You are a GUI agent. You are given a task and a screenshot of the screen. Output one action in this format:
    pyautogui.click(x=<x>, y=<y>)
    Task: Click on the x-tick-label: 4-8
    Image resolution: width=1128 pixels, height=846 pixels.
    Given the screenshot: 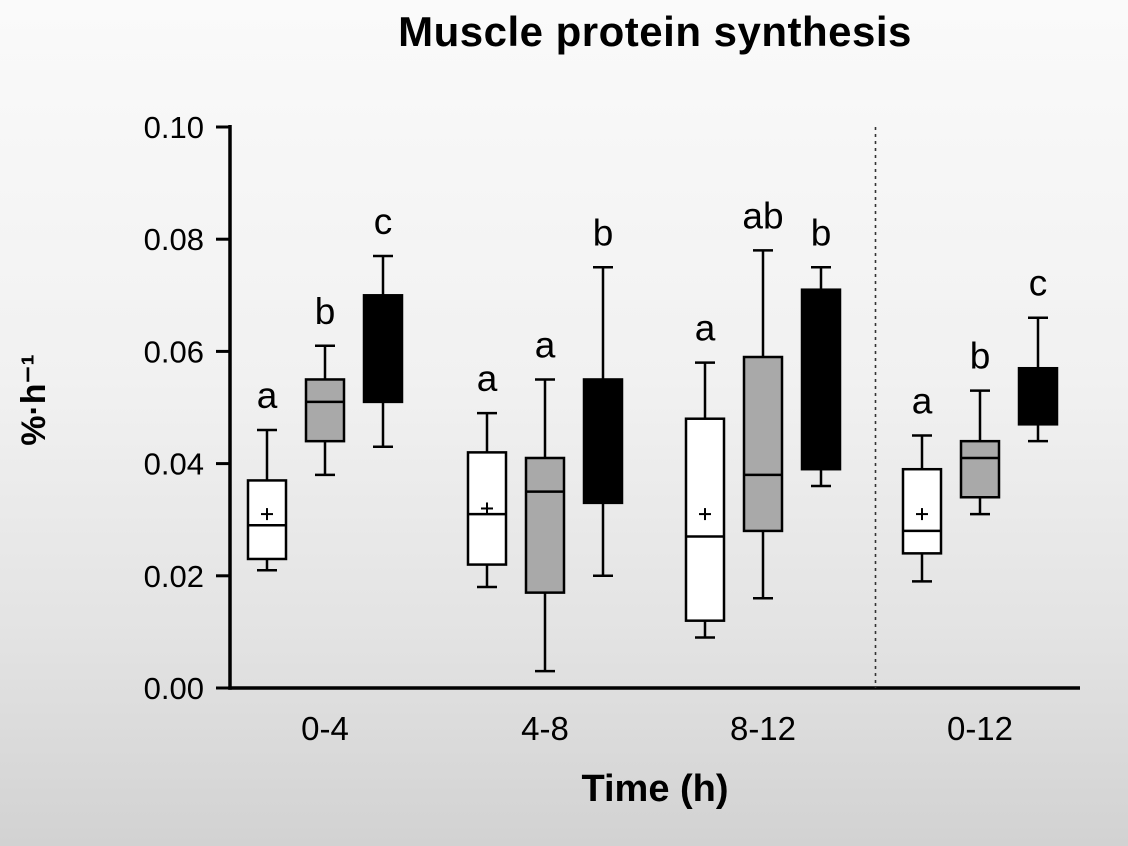 What is the action you would take?
    pyautogui.click(x=545, y=728)
    